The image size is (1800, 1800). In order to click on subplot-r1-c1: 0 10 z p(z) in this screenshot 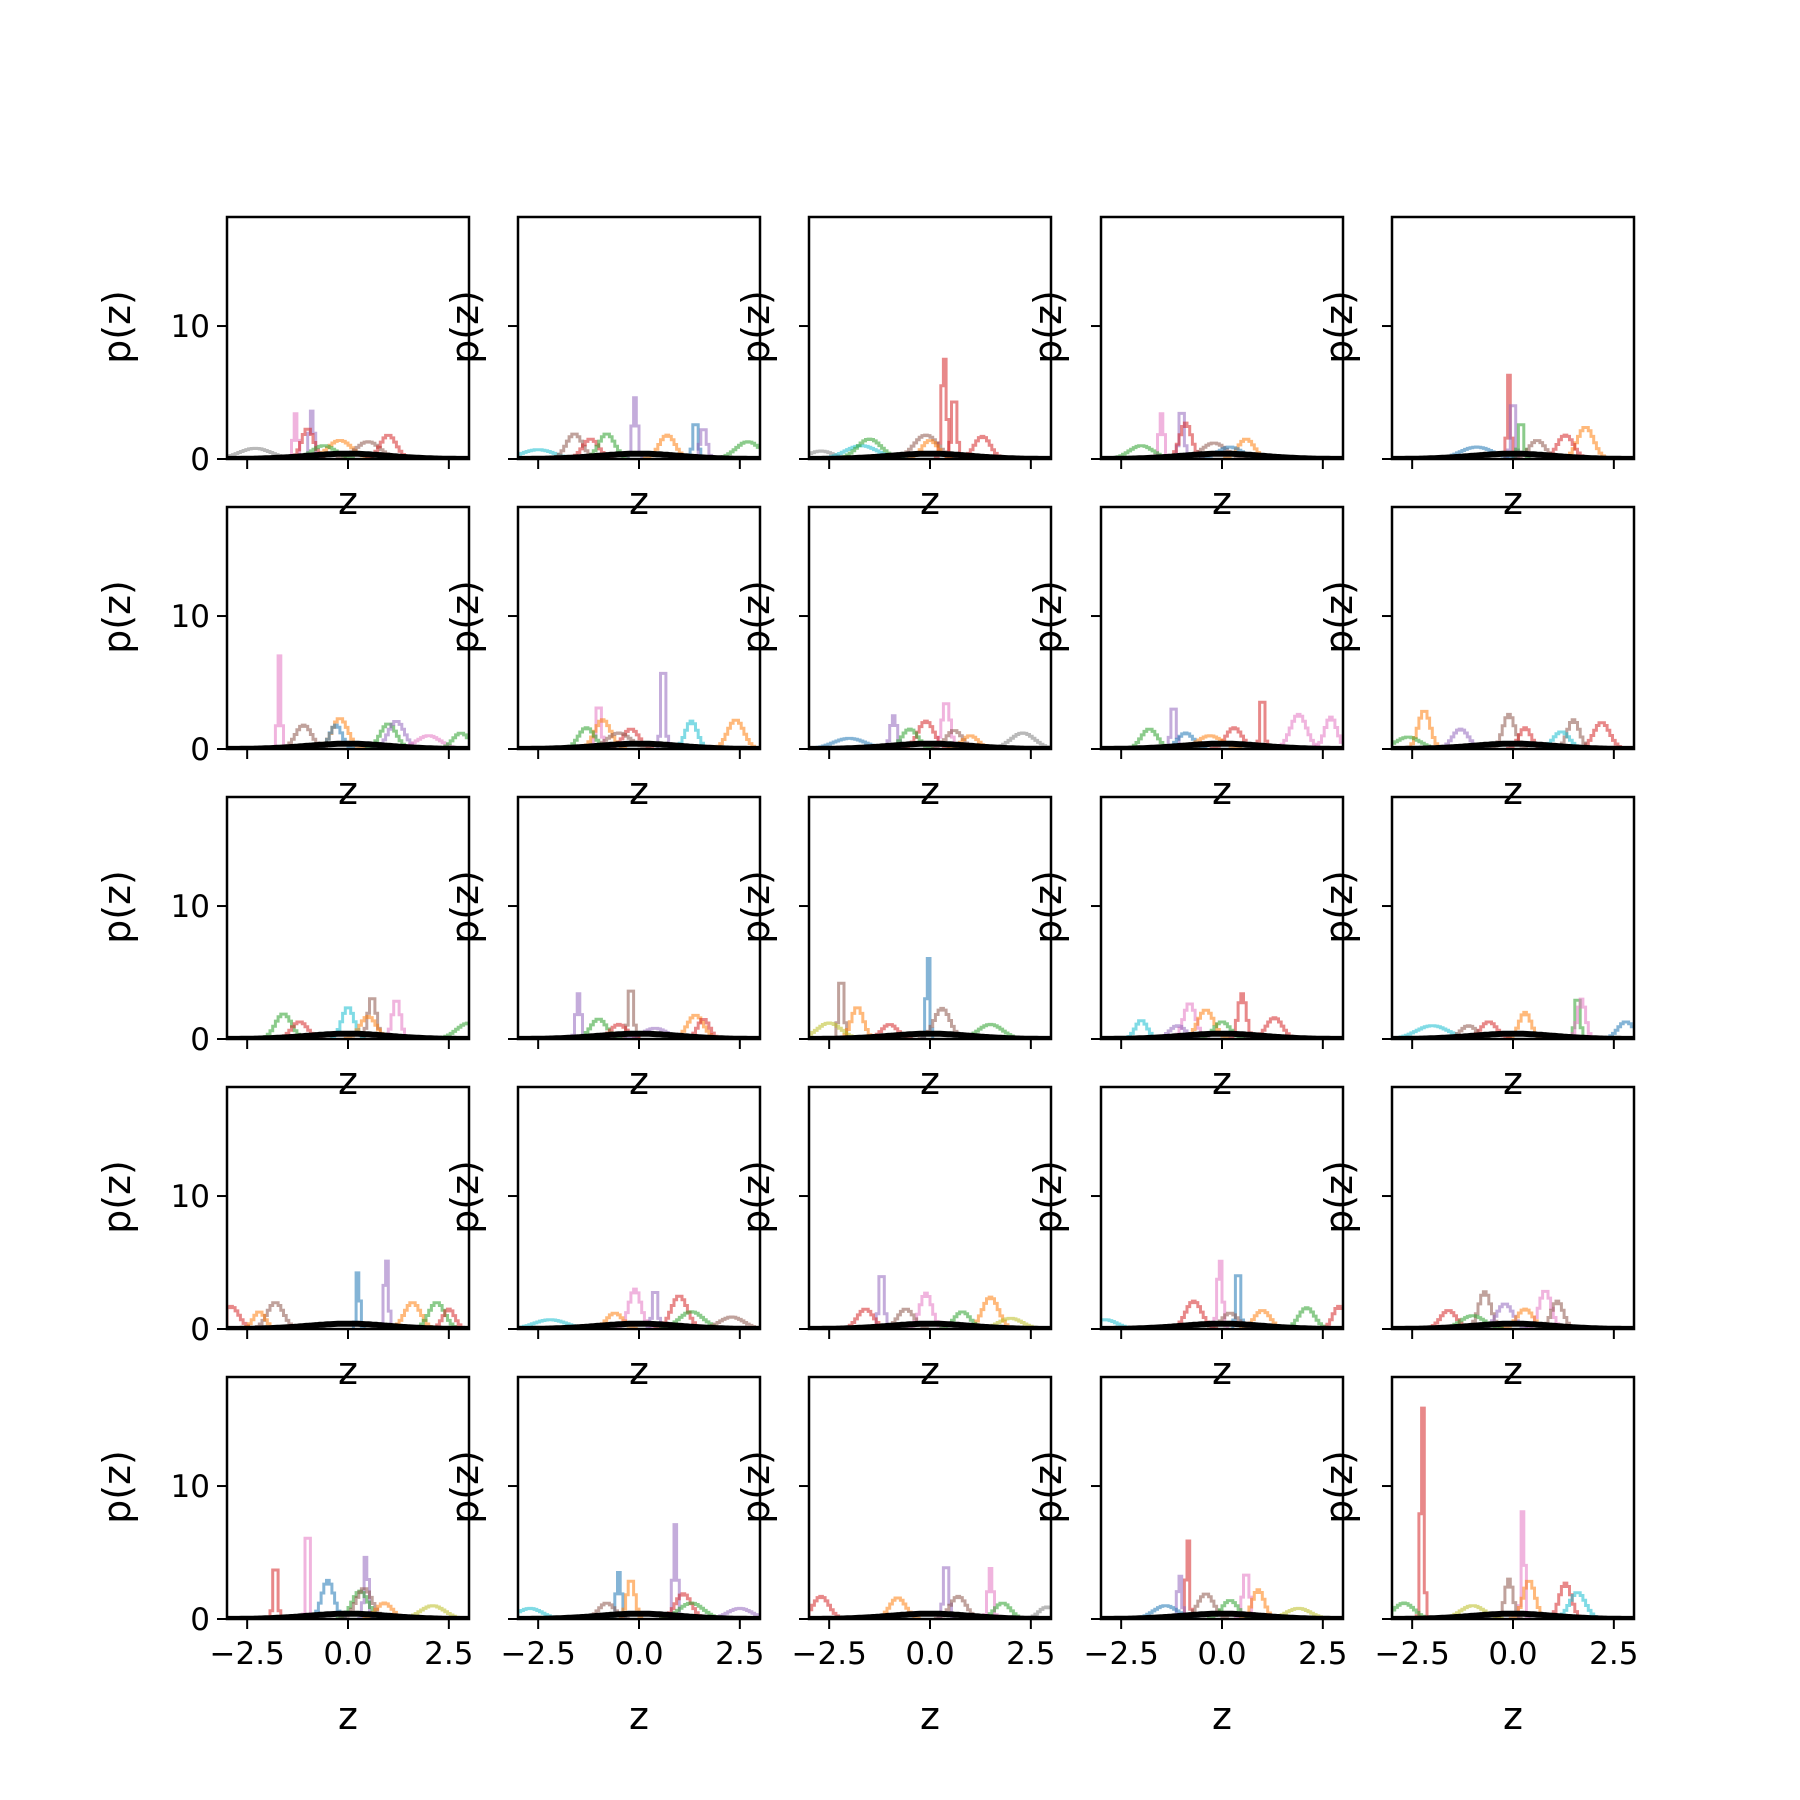, I will do `click(283, 369)`.